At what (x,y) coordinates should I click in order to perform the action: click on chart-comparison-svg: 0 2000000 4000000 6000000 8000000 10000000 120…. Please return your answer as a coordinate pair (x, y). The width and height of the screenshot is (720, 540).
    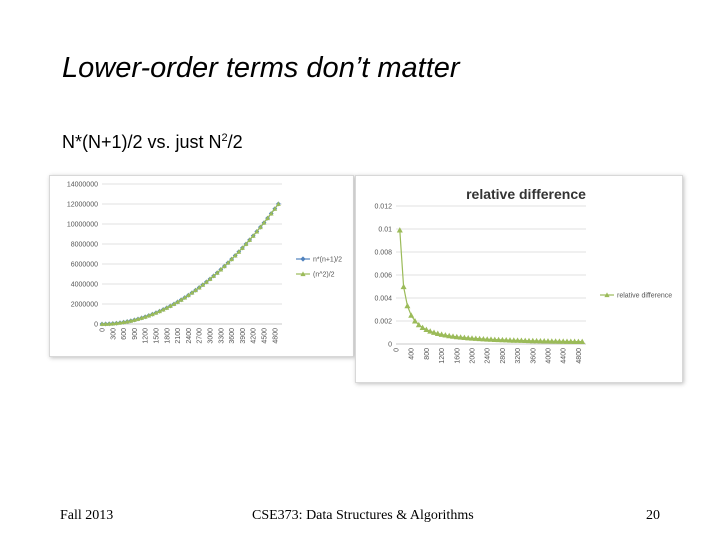
    Looking at the image, I should click on (204, 263).